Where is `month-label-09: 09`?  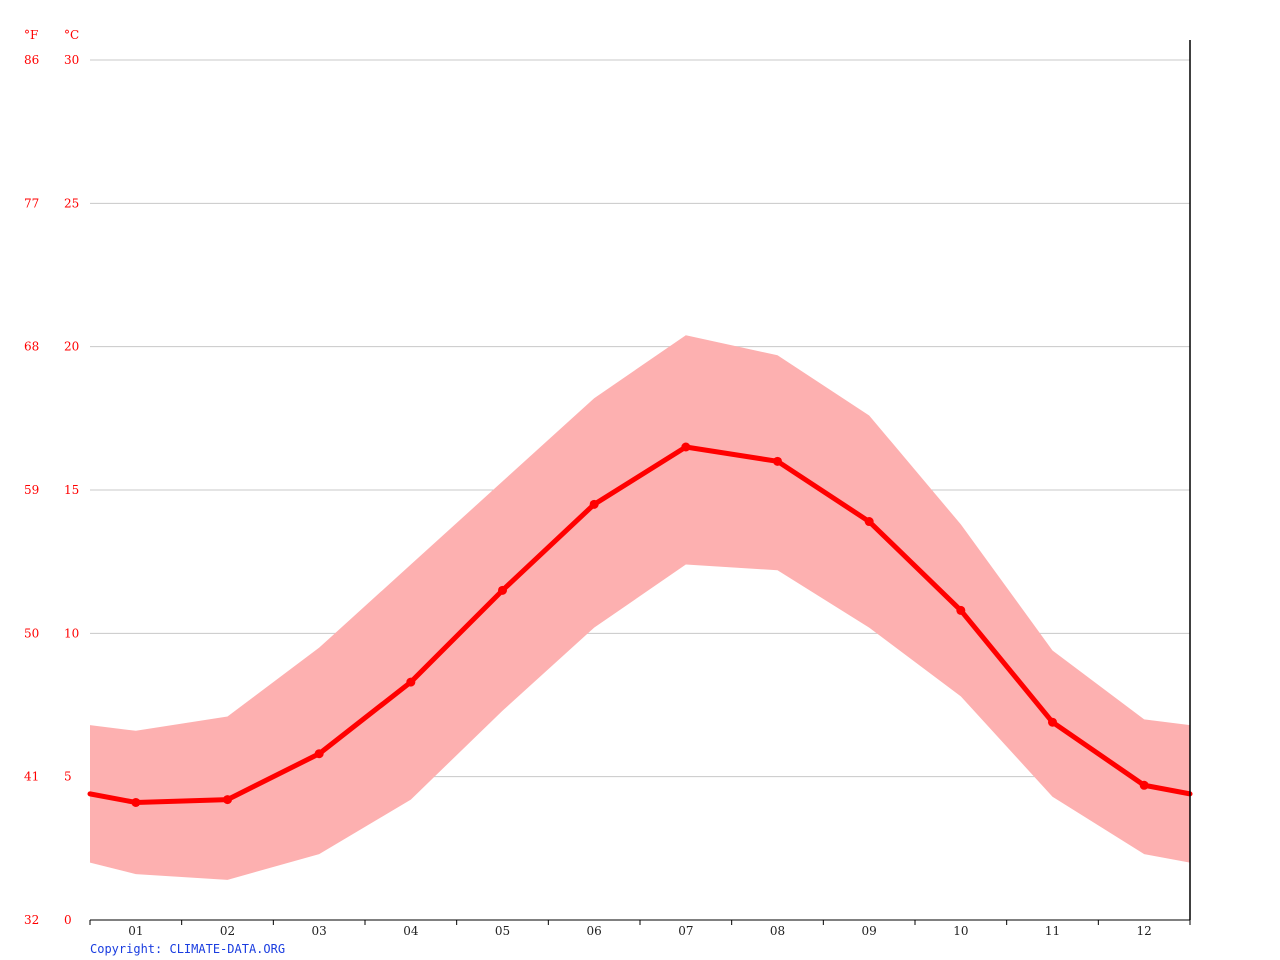
month-label-09: 09 is located at coordinates (869, 931).